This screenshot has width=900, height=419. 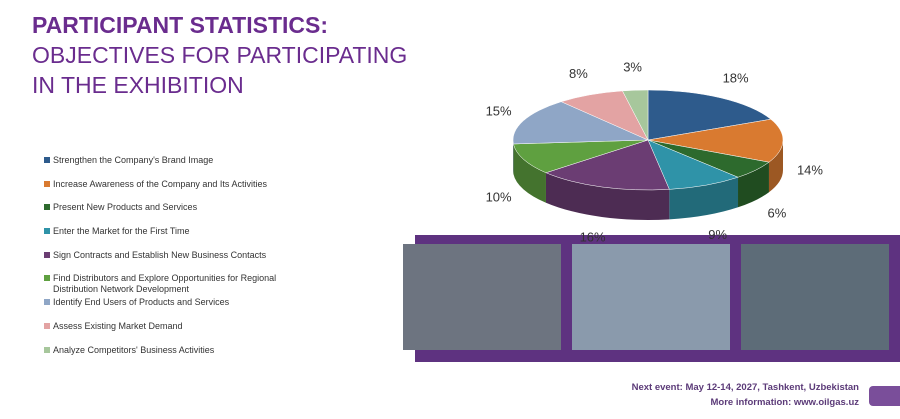 What do you see at coordinates (499, 196) in the screenshot?
I see `data-label: 10%` at bounding box center [499, 196].